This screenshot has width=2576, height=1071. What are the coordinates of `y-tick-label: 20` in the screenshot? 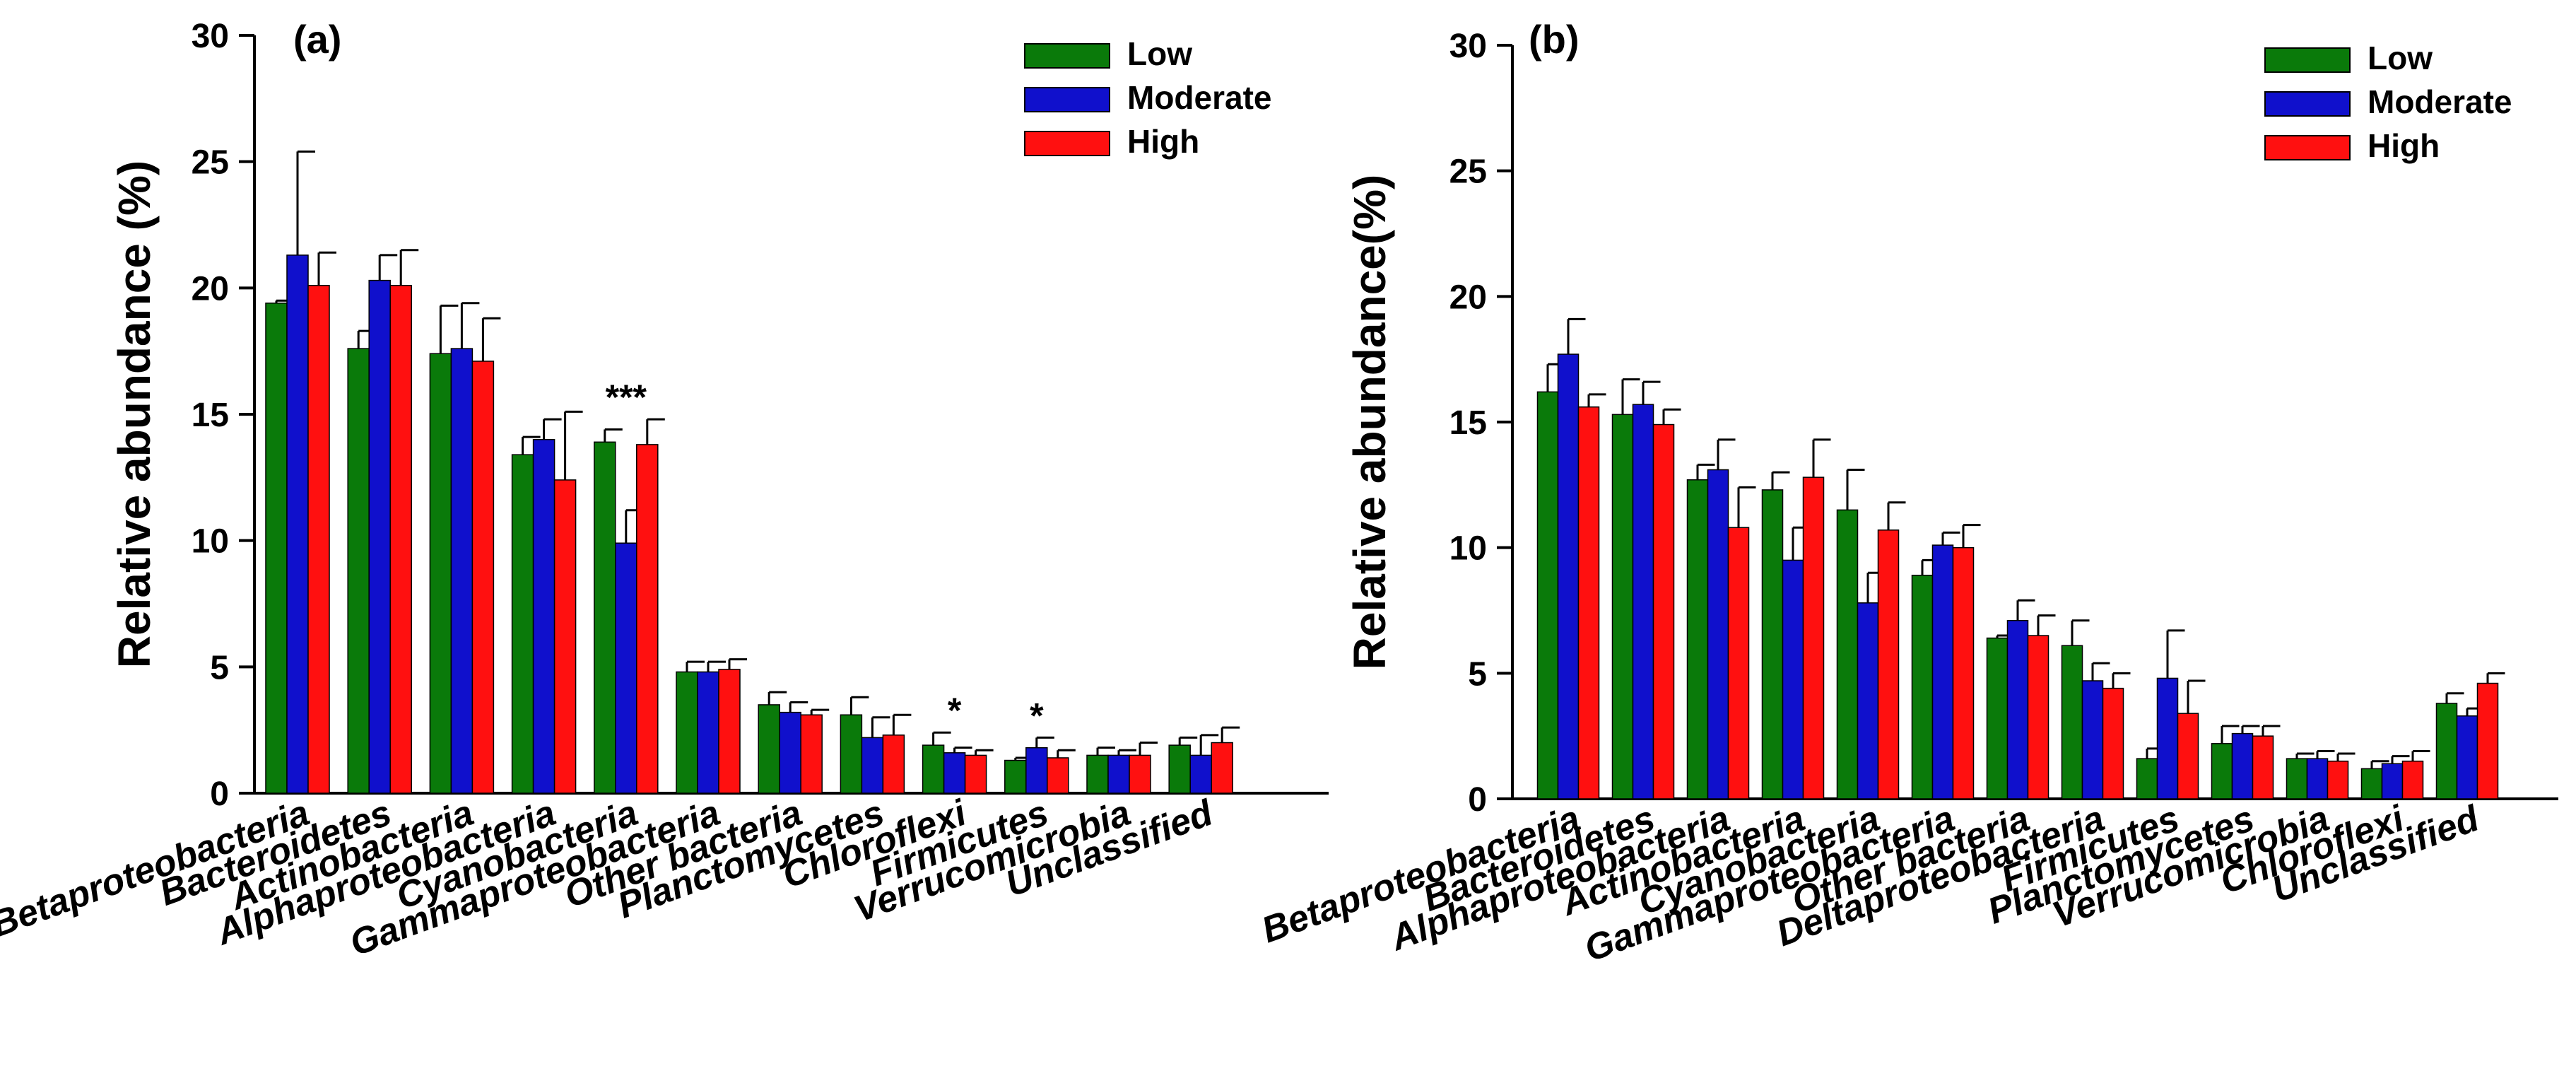 It's located at (1468, 297).